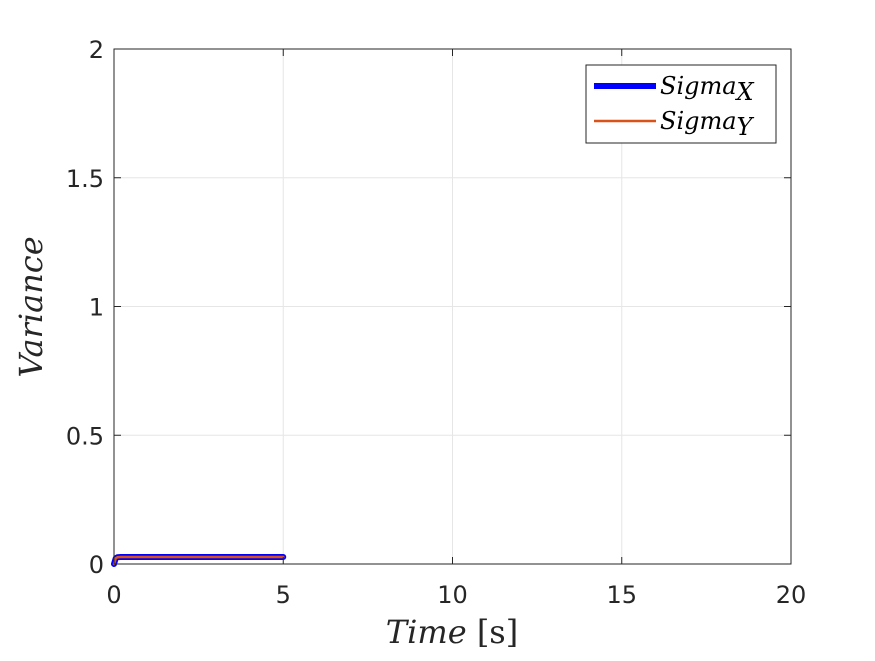 This screenshot has width=875, height=661. I want to click on legend-entry-sigma-x: SigmaX, so click(707, 89).